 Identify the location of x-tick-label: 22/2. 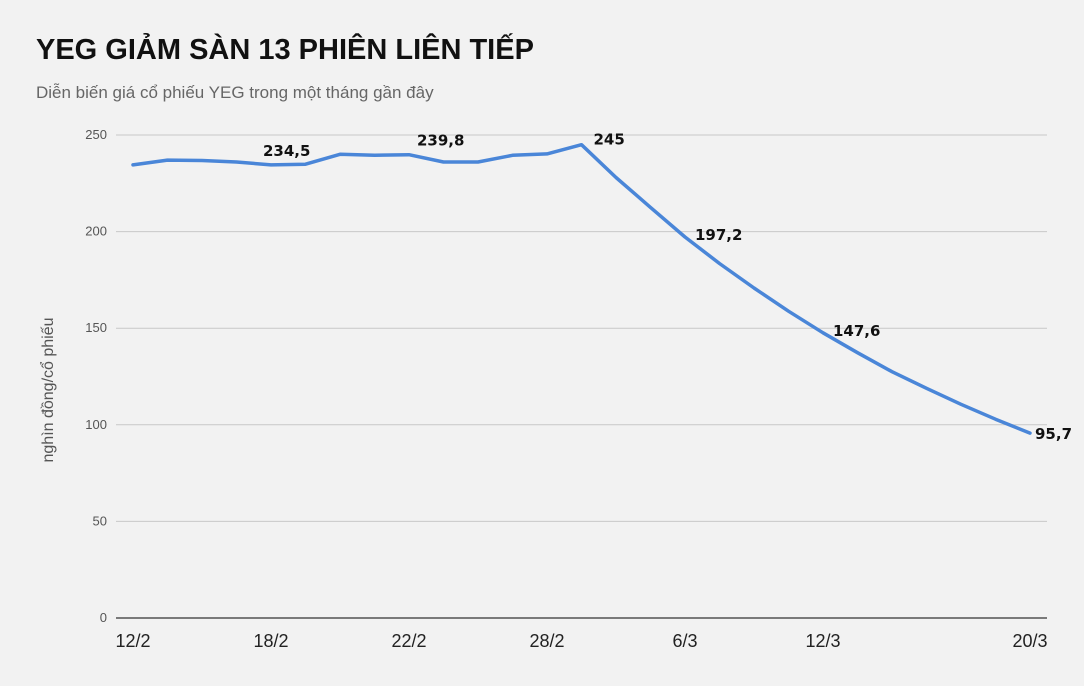
(408, 641).